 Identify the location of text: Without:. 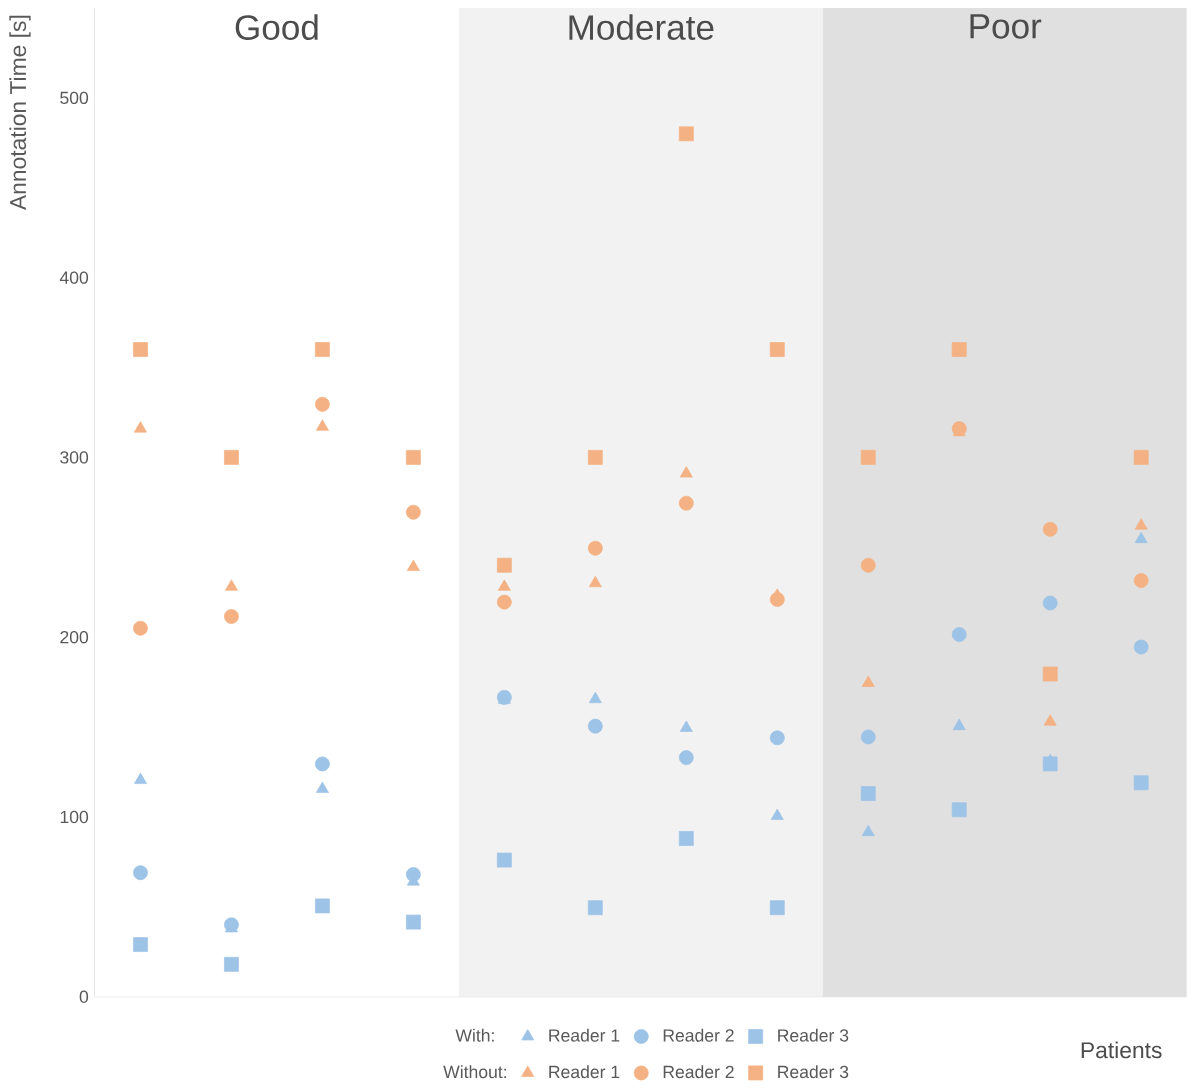
(474, 1072).